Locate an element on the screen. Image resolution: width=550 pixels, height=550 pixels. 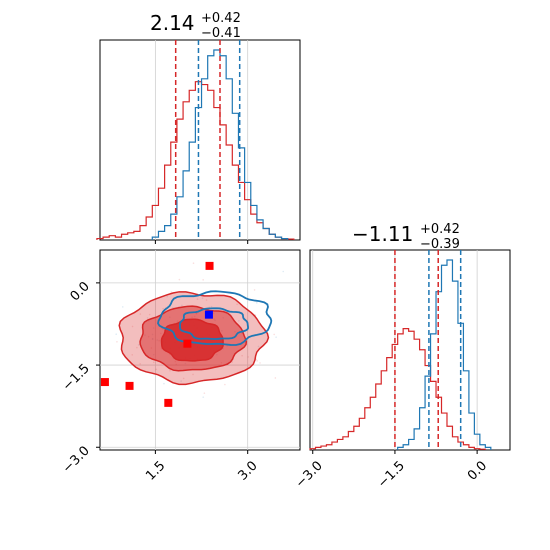
param2-ticks: −3.0 −1.5 0.0 is located at coordinates (391, 470).